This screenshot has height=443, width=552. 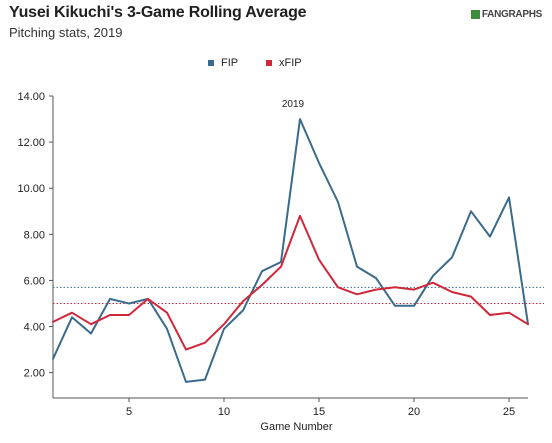 I want to click on mean-lines, so click(x=298, y=295).